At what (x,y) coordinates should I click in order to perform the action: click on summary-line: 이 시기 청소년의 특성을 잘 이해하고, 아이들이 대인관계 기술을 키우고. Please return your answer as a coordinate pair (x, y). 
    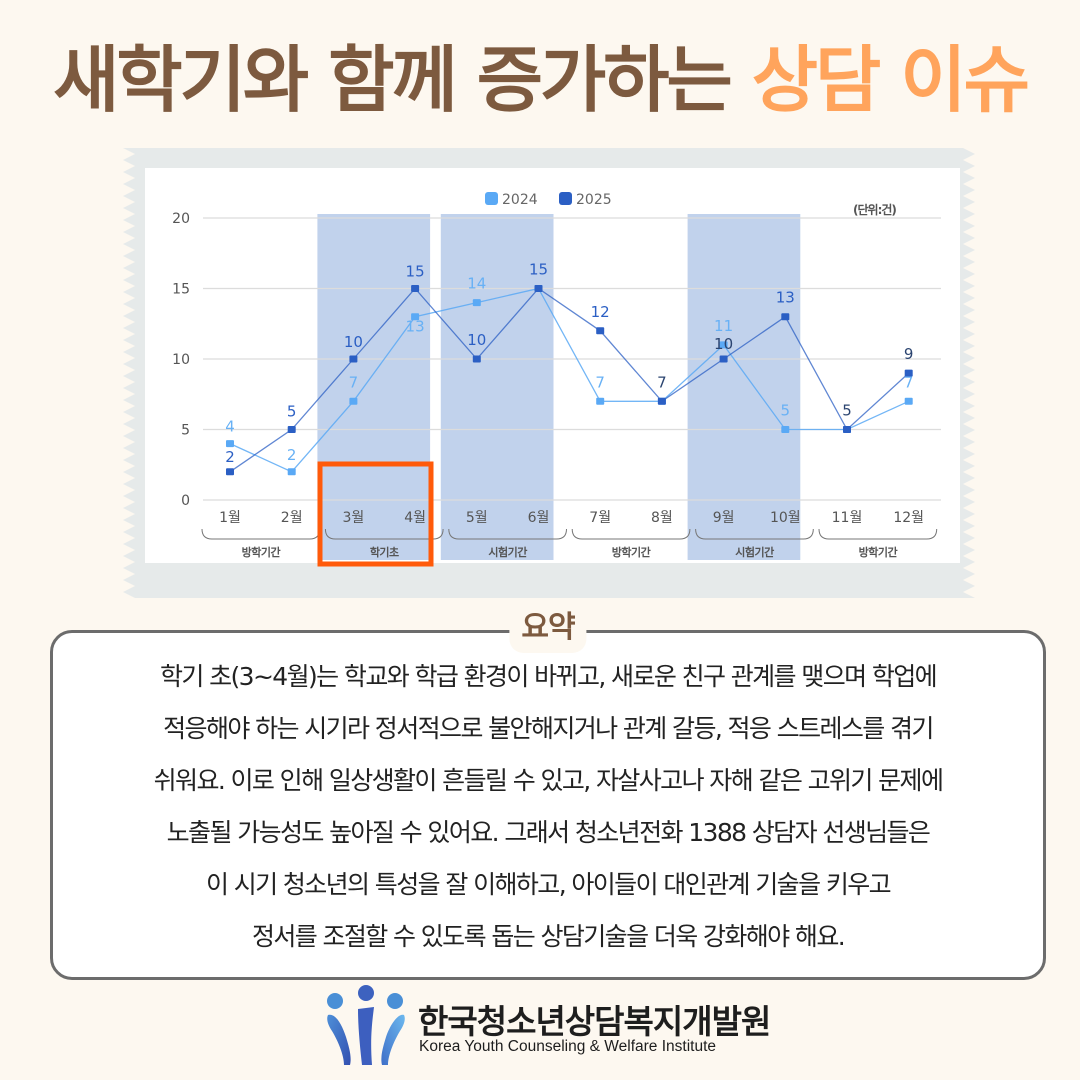
    Looking at the image, I should click on (548, 884).